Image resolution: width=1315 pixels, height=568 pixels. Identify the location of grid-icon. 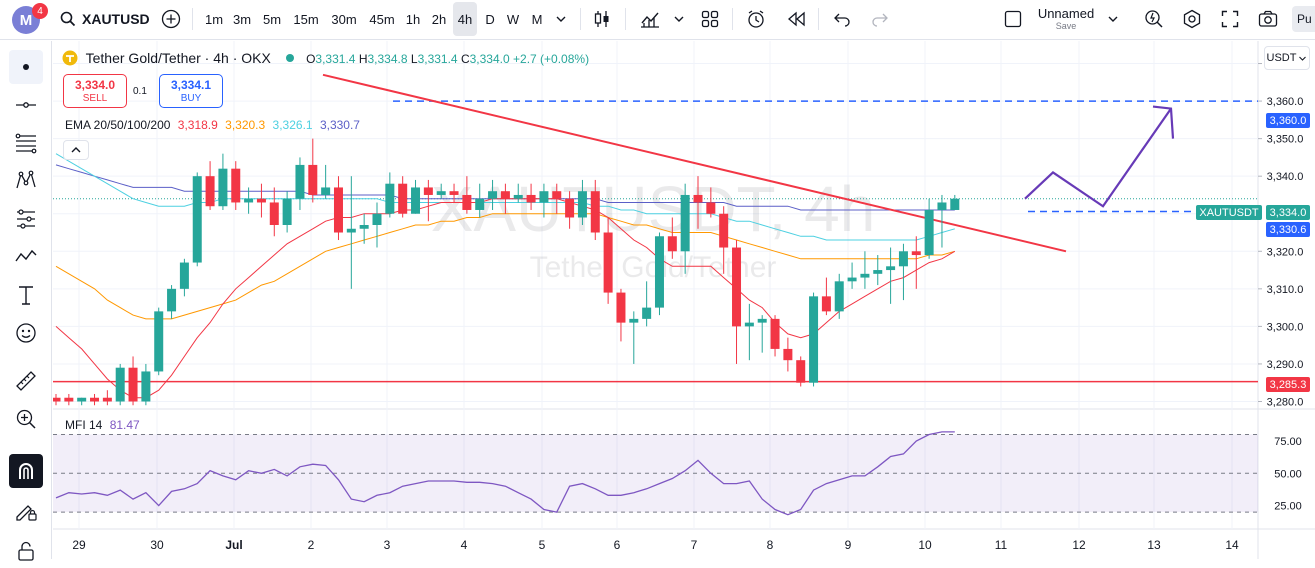
(710, 19).